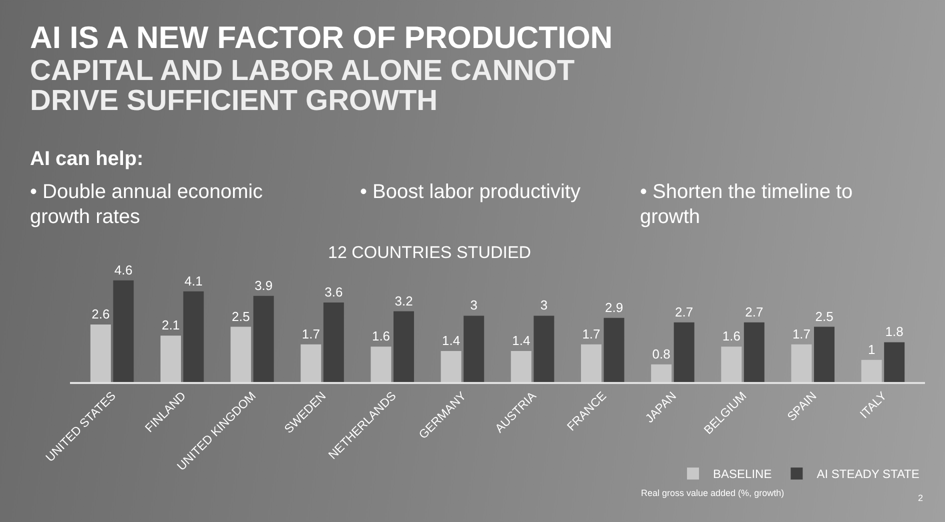 The image size is (945, 522). I want to click on data-label: 1.8, so click(894, 332).